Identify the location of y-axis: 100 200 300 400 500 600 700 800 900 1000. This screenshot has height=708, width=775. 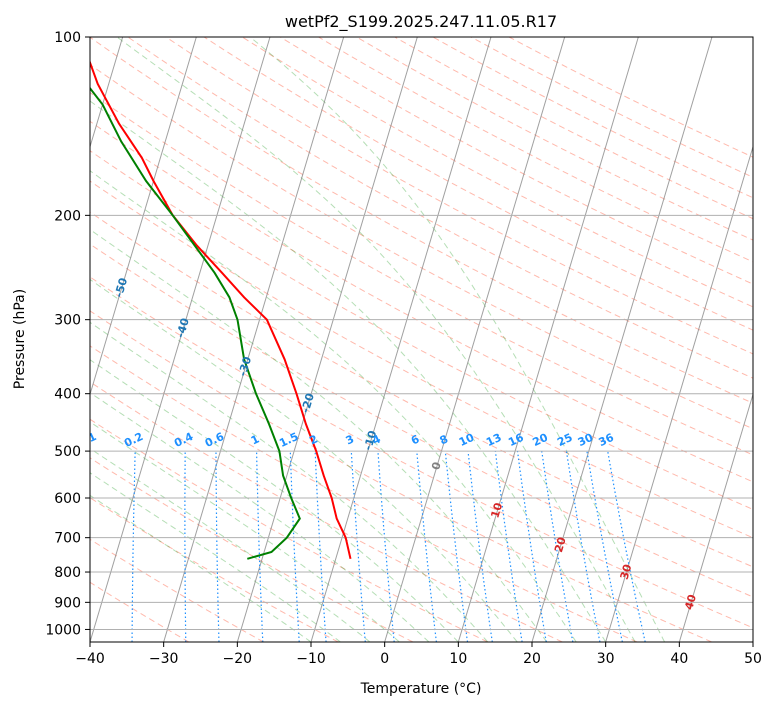
(67, 334).